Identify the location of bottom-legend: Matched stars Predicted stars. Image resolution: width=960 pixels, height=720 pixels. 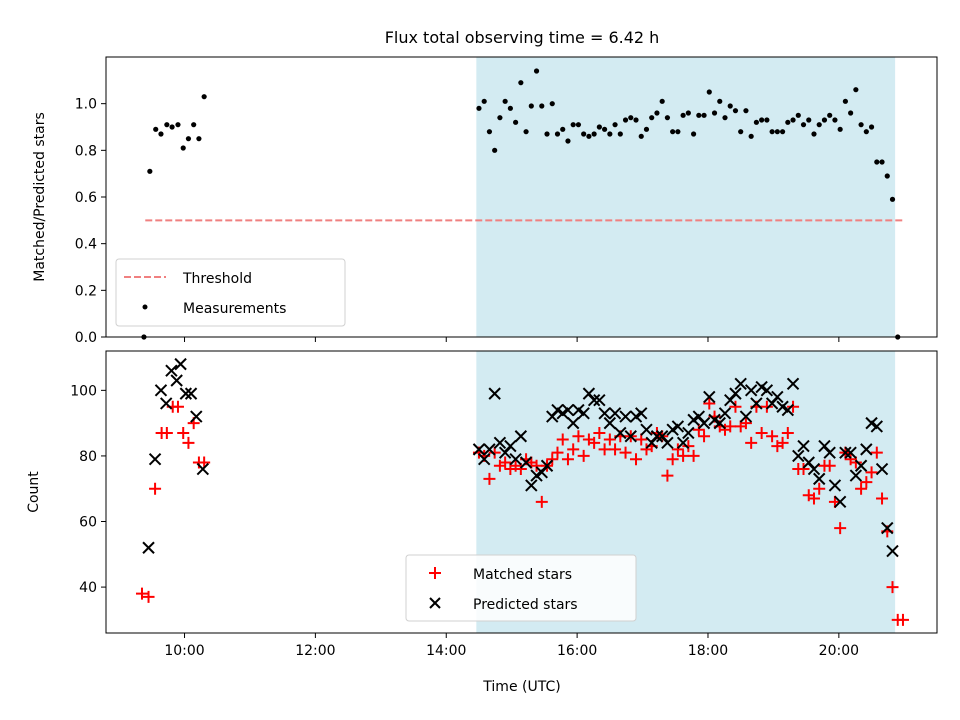
(521, 588).